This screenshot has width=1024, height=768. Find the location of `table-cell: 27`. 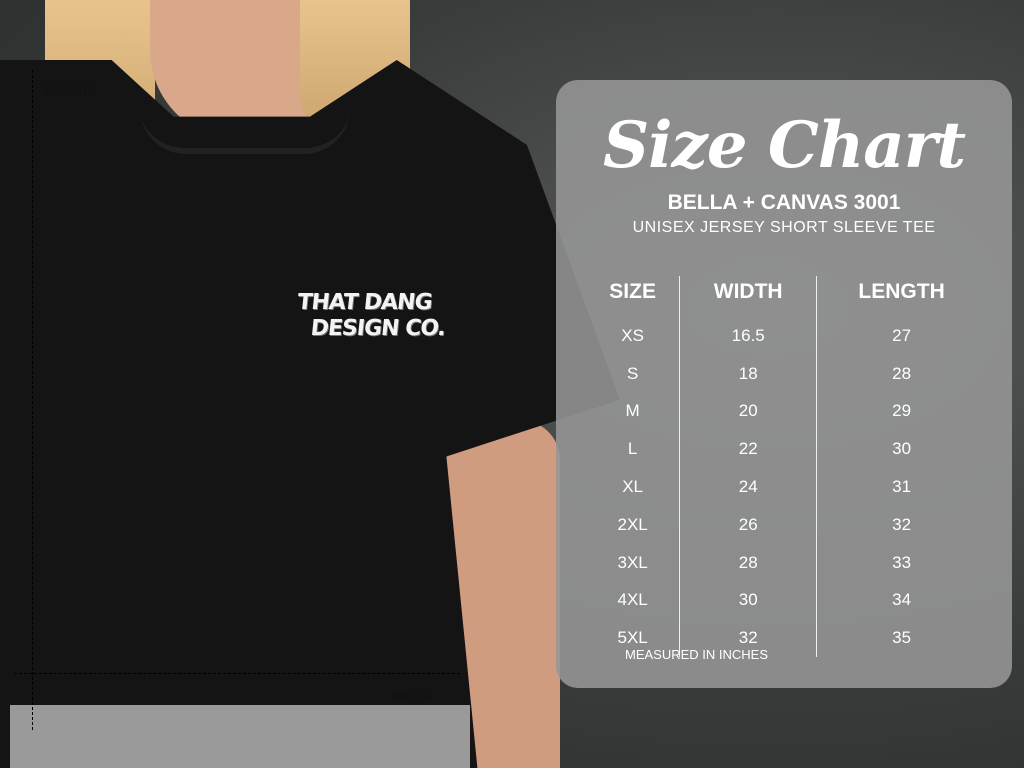

table-cell: 27 is located at coordinates (901, 336).